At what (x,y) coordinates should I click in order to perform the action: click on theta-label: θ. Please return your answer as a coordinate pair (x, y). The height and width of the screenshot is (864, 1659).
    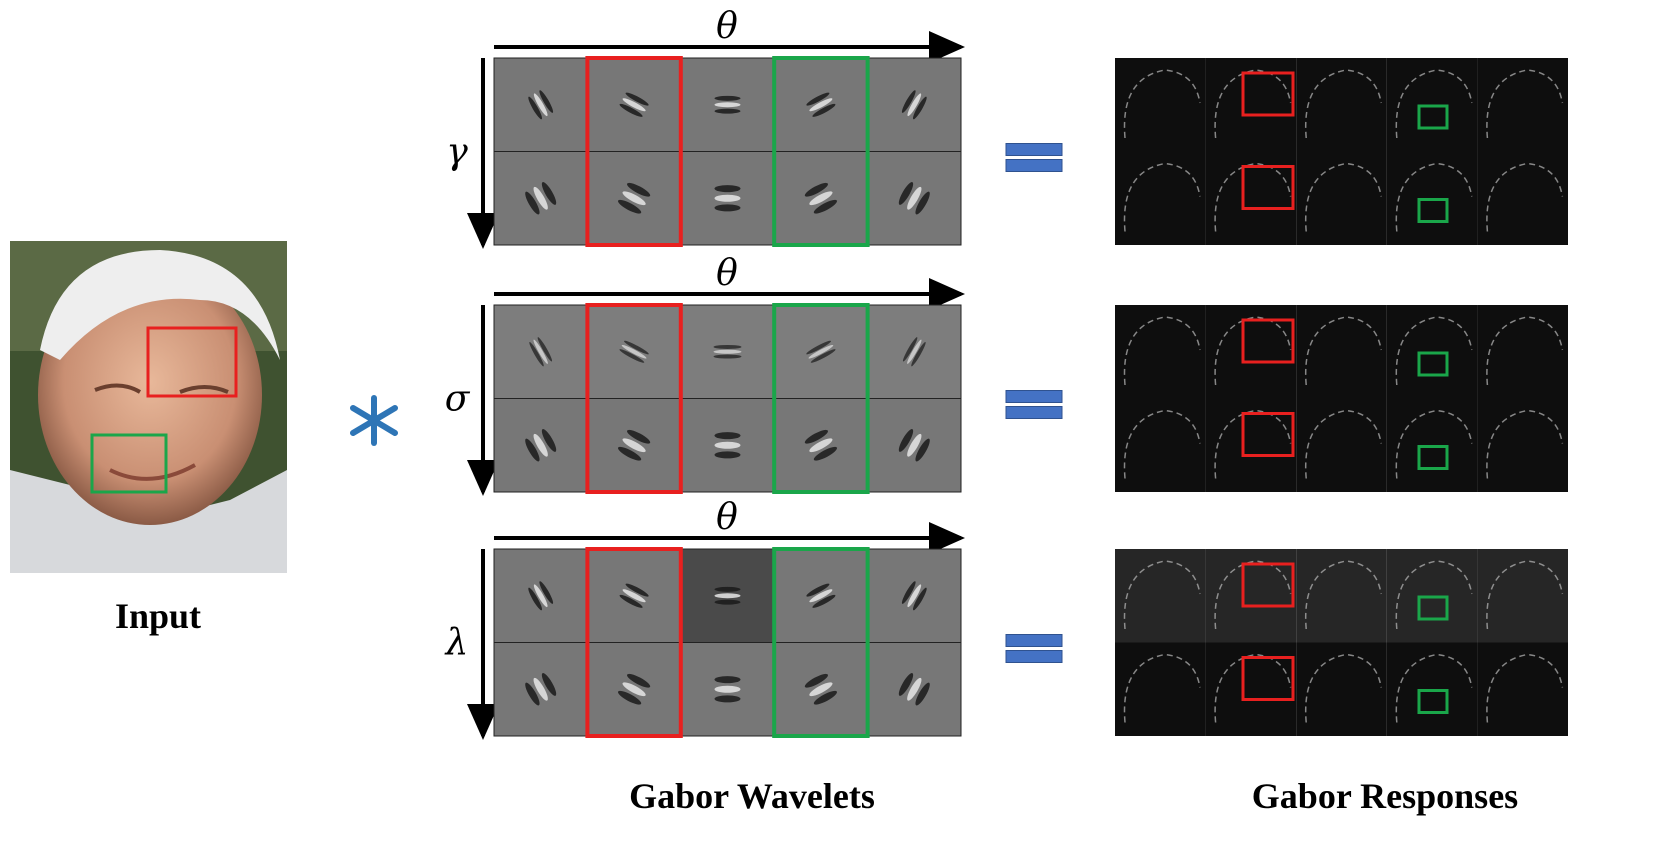
    Looking at the image, I should click on (727, 26).